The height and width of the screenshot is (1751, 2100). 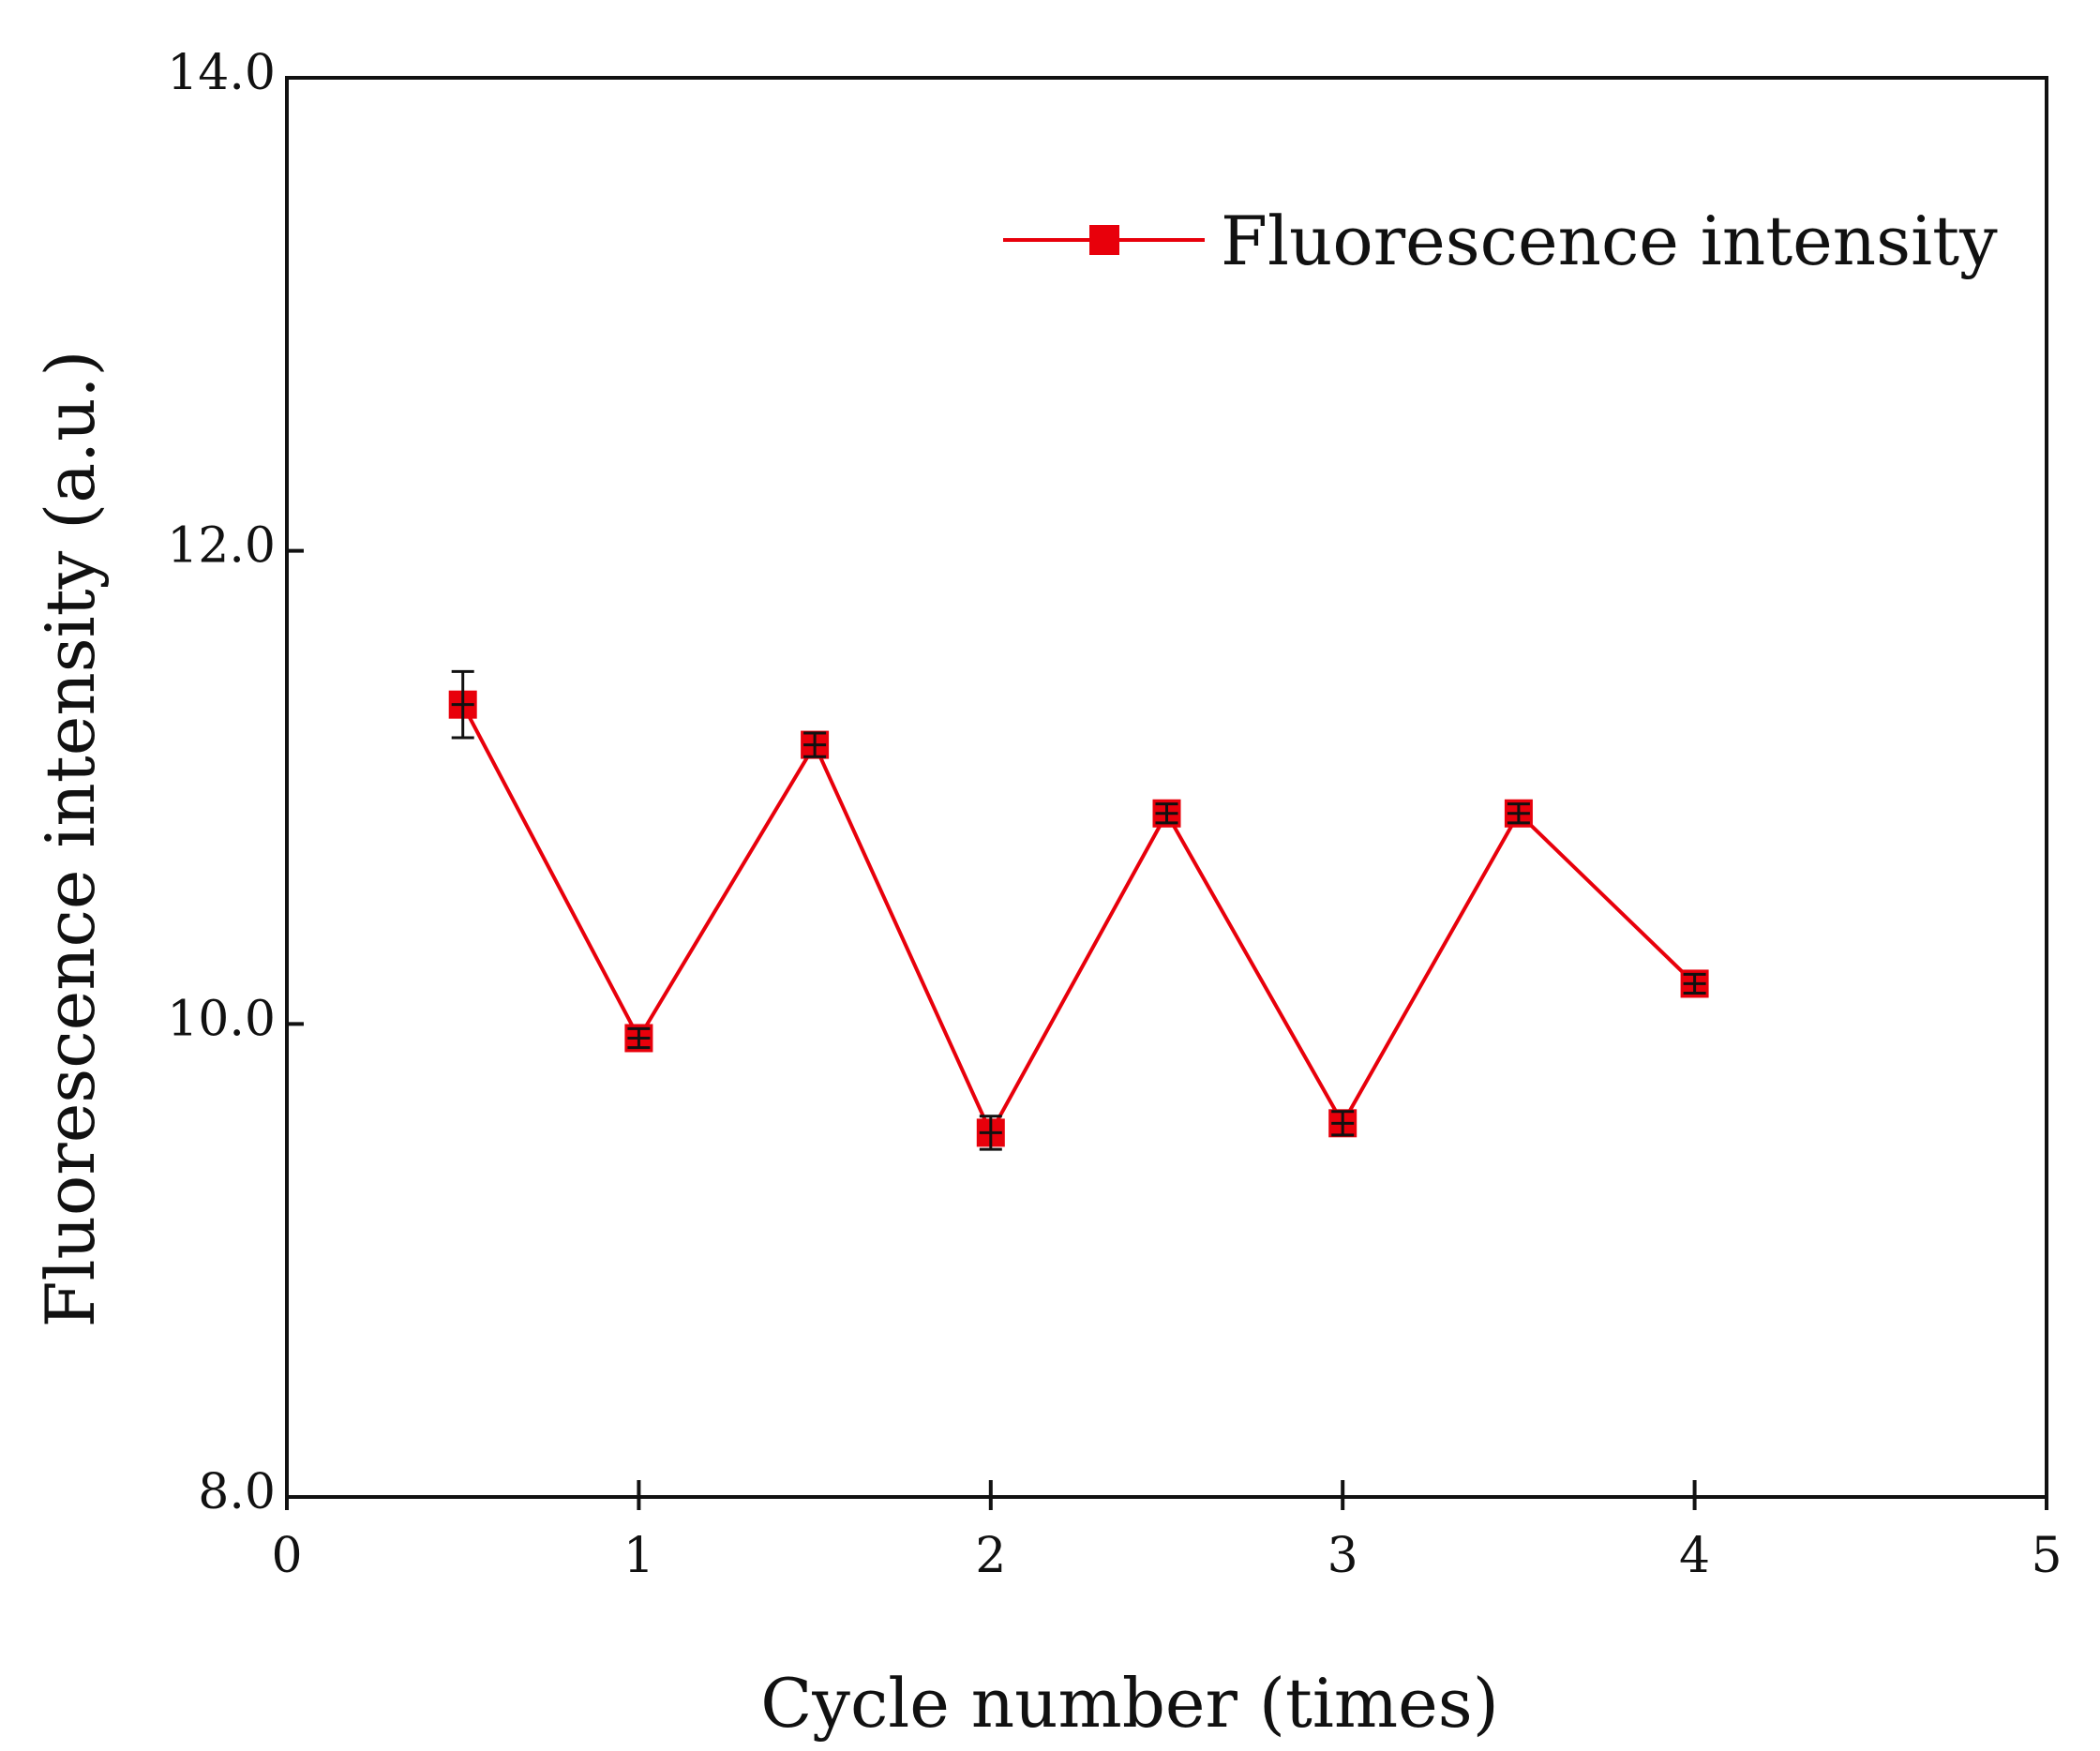 I want to click on legend-marker, so click(x=1104, y=240).